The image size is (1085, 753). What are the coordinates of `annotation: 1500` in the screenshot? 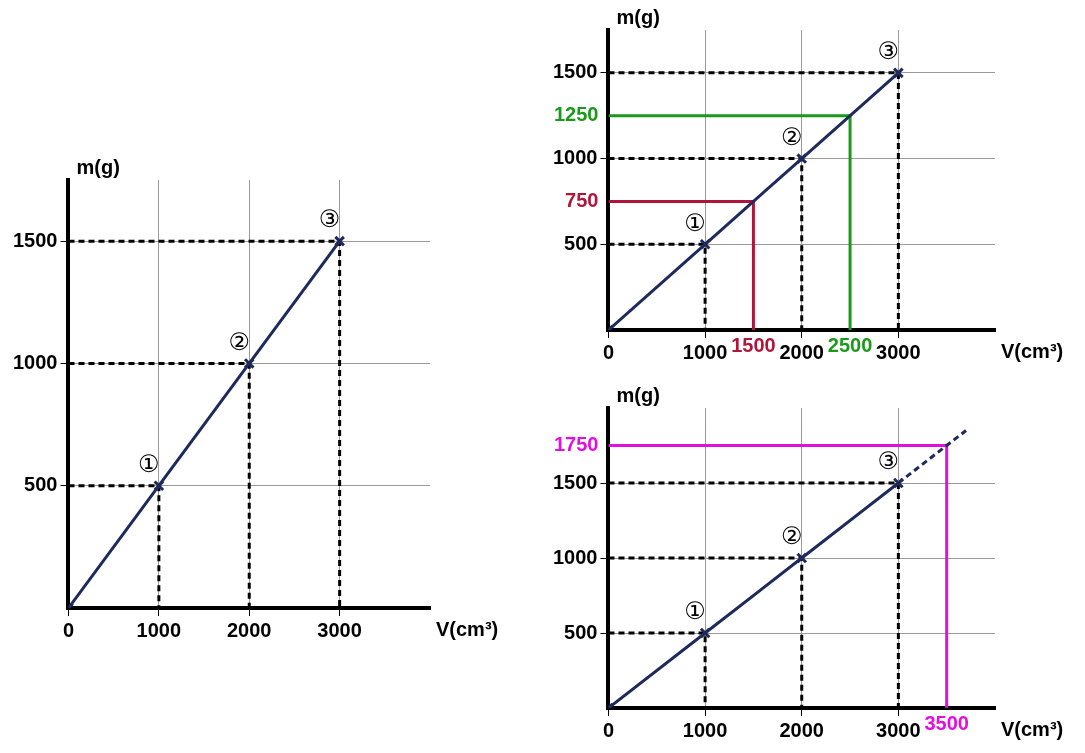 It's located at (753, 344).